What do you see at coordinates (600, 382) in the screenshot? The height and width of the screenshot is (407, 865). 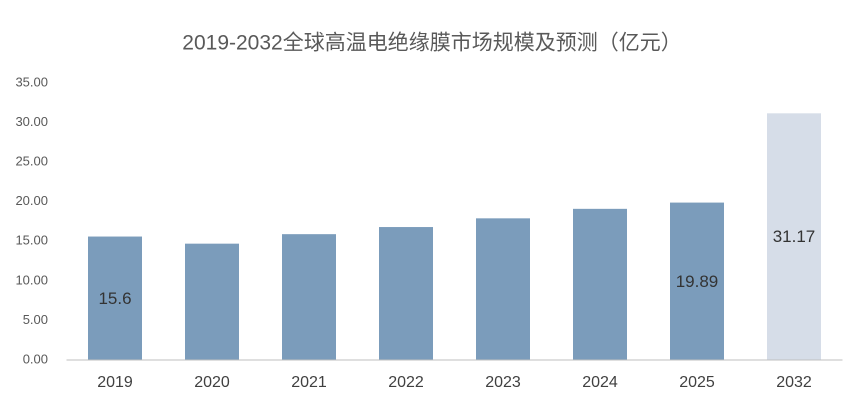 I see `x-tick-label: 2024` at bounding box center [600, 382].